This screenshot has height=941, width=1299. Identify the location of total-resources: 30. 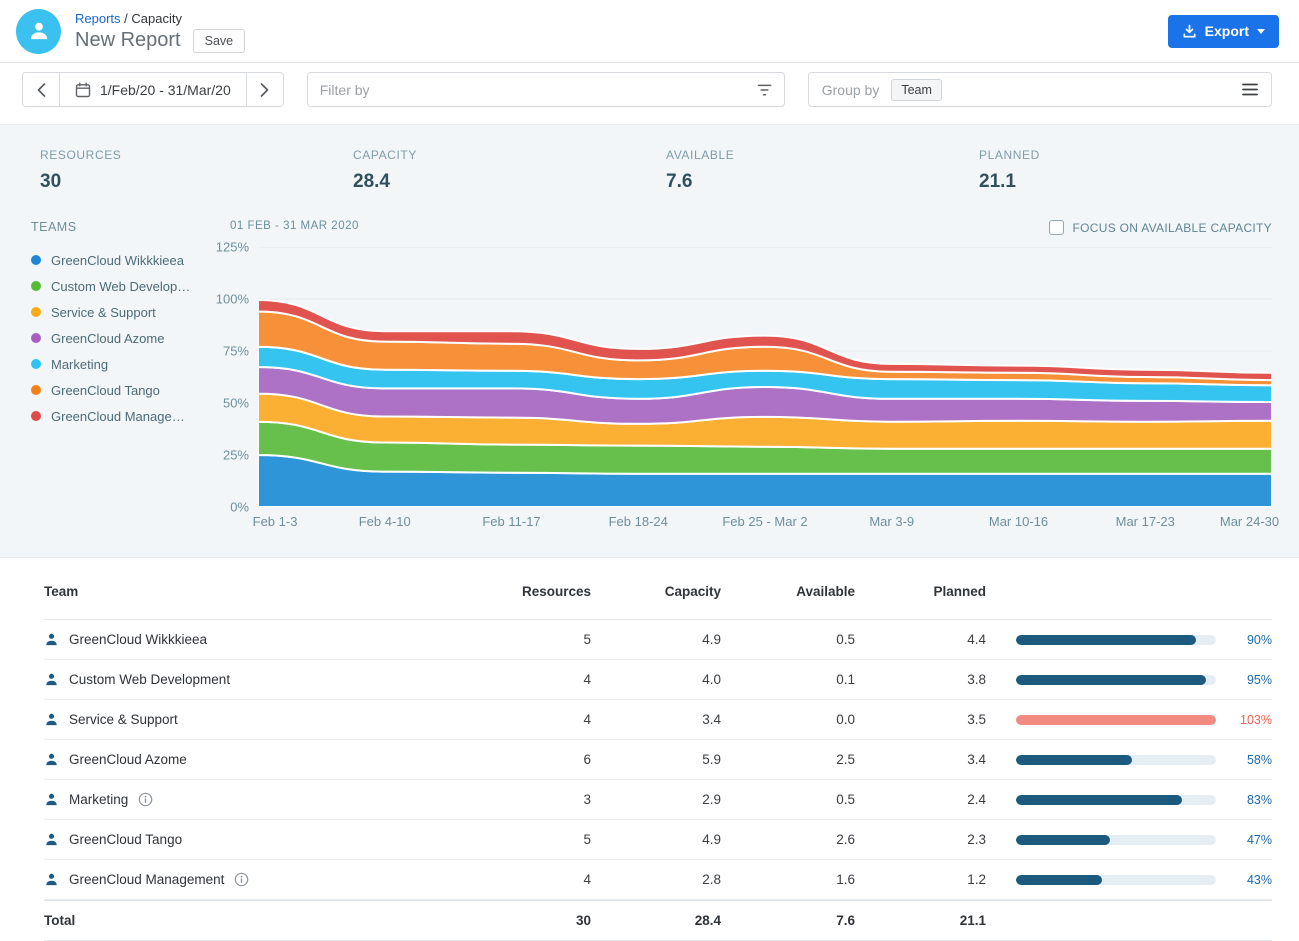
(583, 920).